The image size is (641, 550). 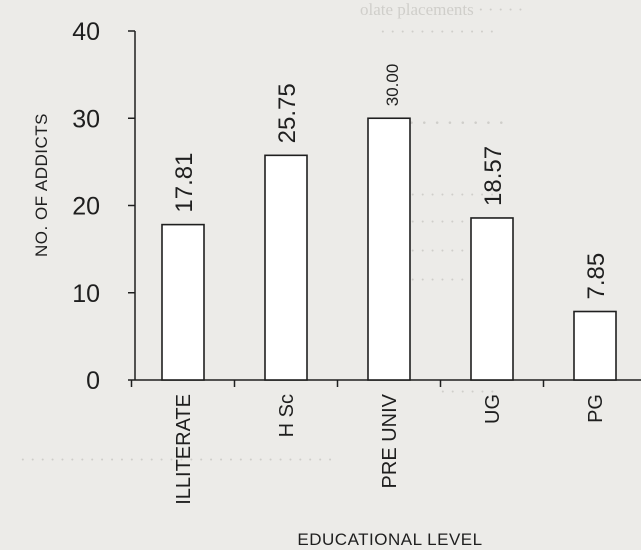 What do you see at coordinates (86, 32) in the screenshot?
I see `y-tick-label: 40` at bounding box center [86, 32].